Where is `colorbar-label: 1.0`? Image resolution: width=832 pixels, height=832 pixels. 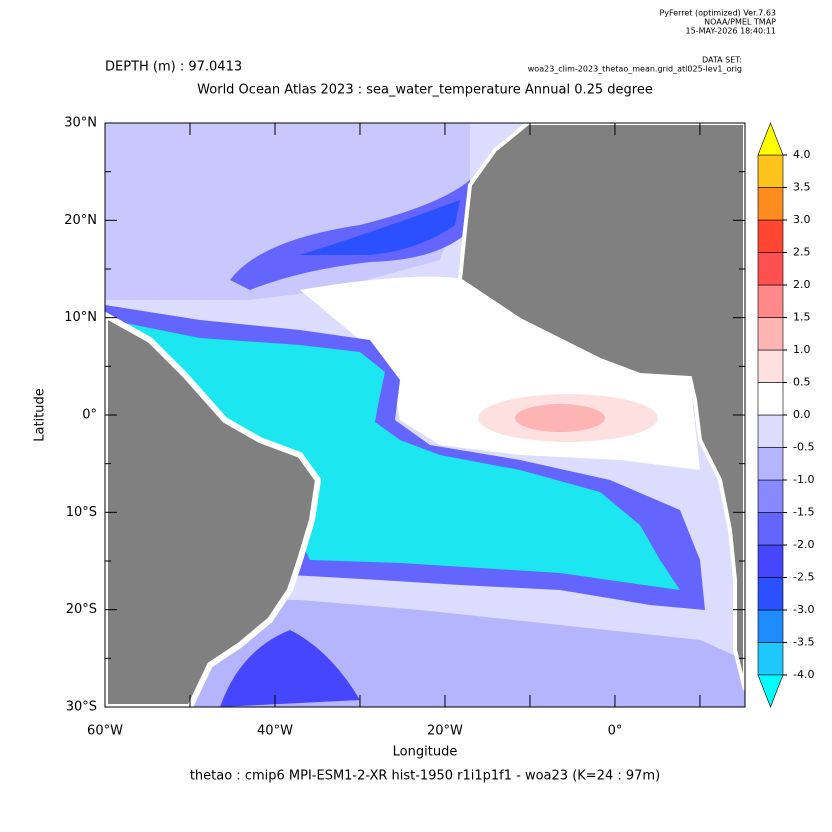
colorbar-label: 1.0 is located at coordinates (802, 349).